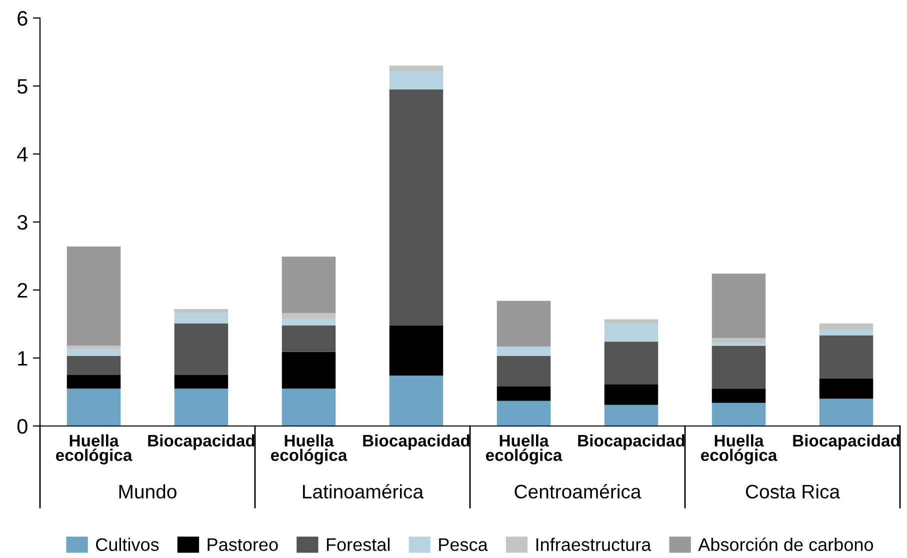 The height and width of the screenshot is (558, 907). Describe the element at coordinates (22, 222) in the screenshot. I see `y-tick-label: 3` at that location.